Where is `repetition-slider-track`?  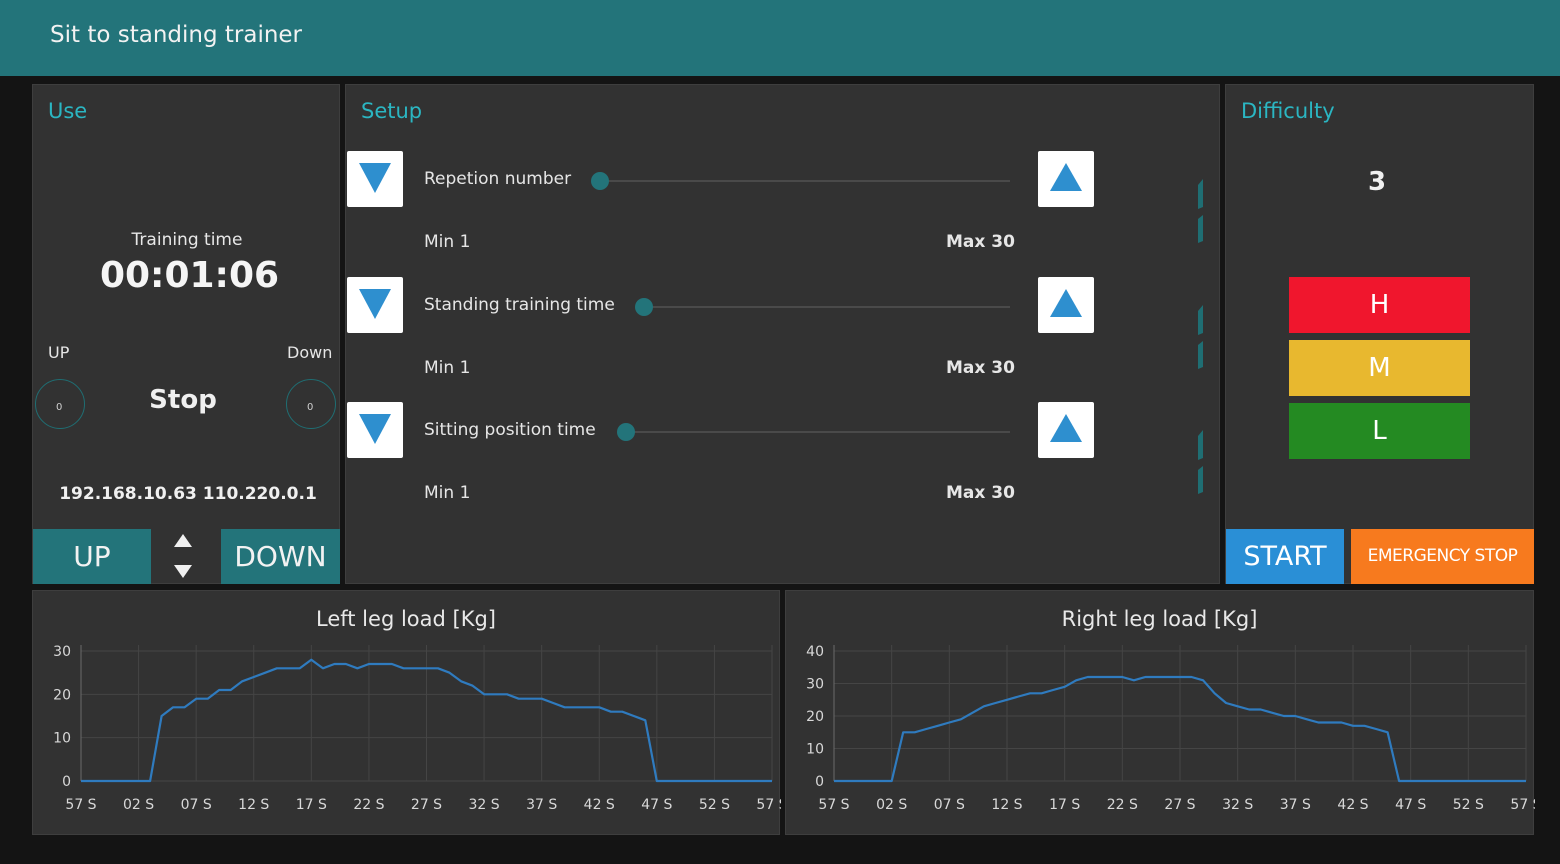
repetition-slider-track is located at coordinates (805, 181).